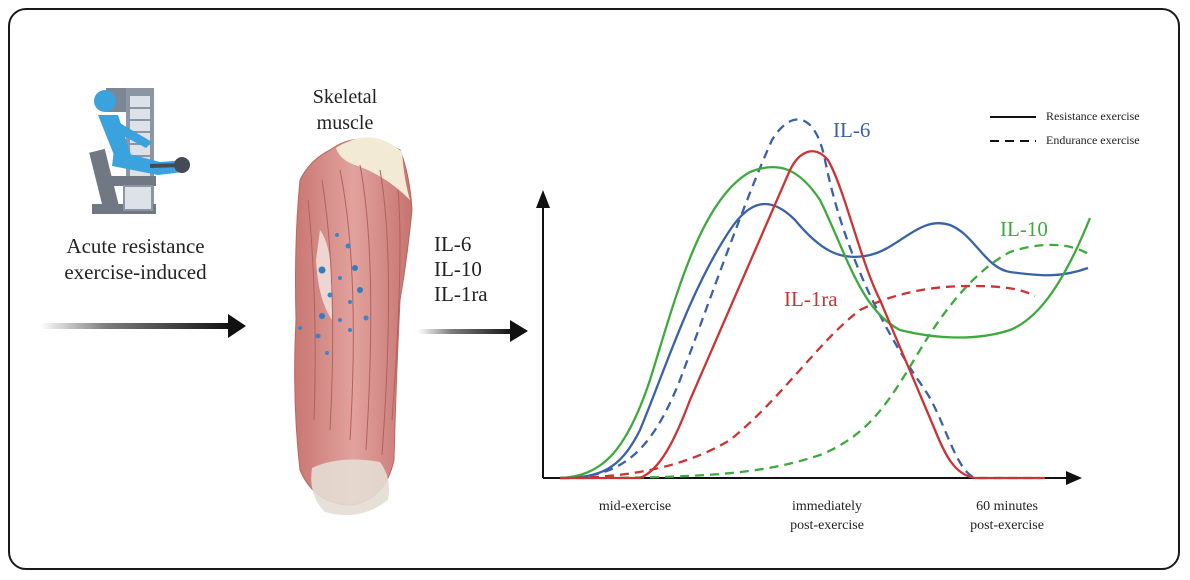 This screenshot has height=580, width=1190. What do you see at coordinates (345, 123) in the screenshot?
I see `skeletal-muscle-label-line-2: muscle` at bounding box center [345, 123].